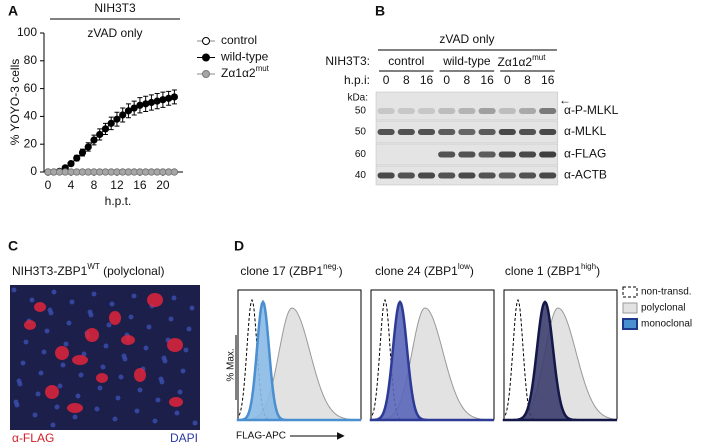  I want to click on title-rest: (polyclonal), so click(132, 271).